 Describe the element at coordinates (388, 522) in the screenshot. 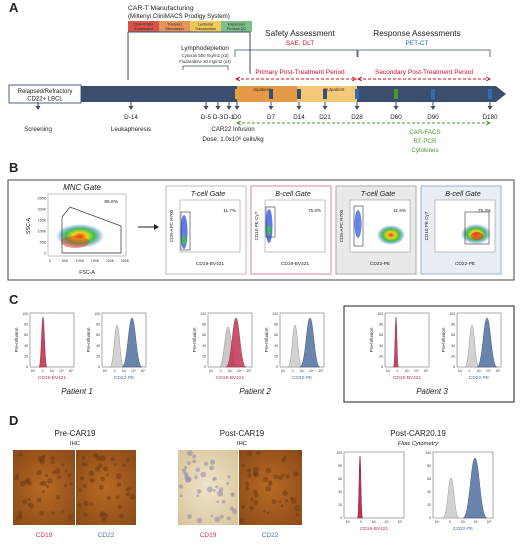

I see `flow-x-tick: 10⁴` at that location.